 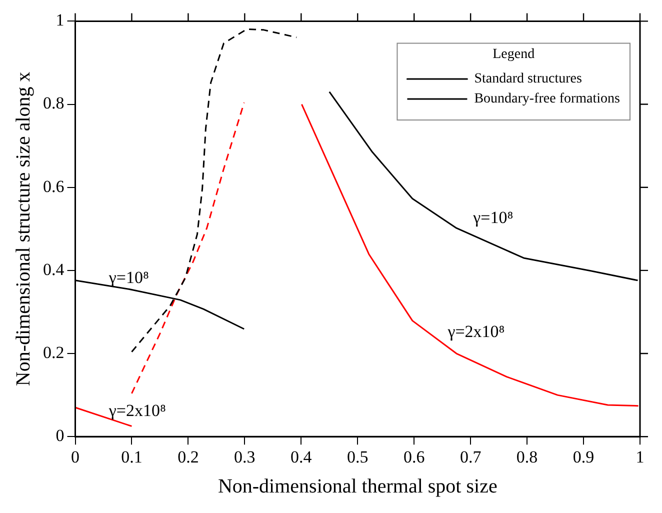 What do you see at coordinates (357, 456) in the screenshot?
I see `x-tick-label: 0.5` at bounding box center [357, 456].